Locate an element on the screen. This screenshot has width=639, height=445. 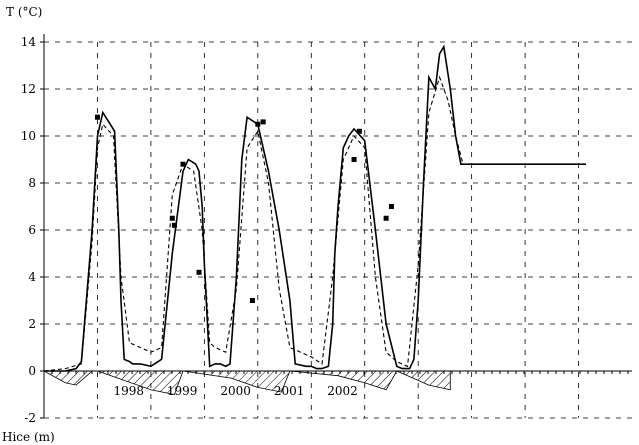
ice-thickness-segment is located at coordinates (423, 380).